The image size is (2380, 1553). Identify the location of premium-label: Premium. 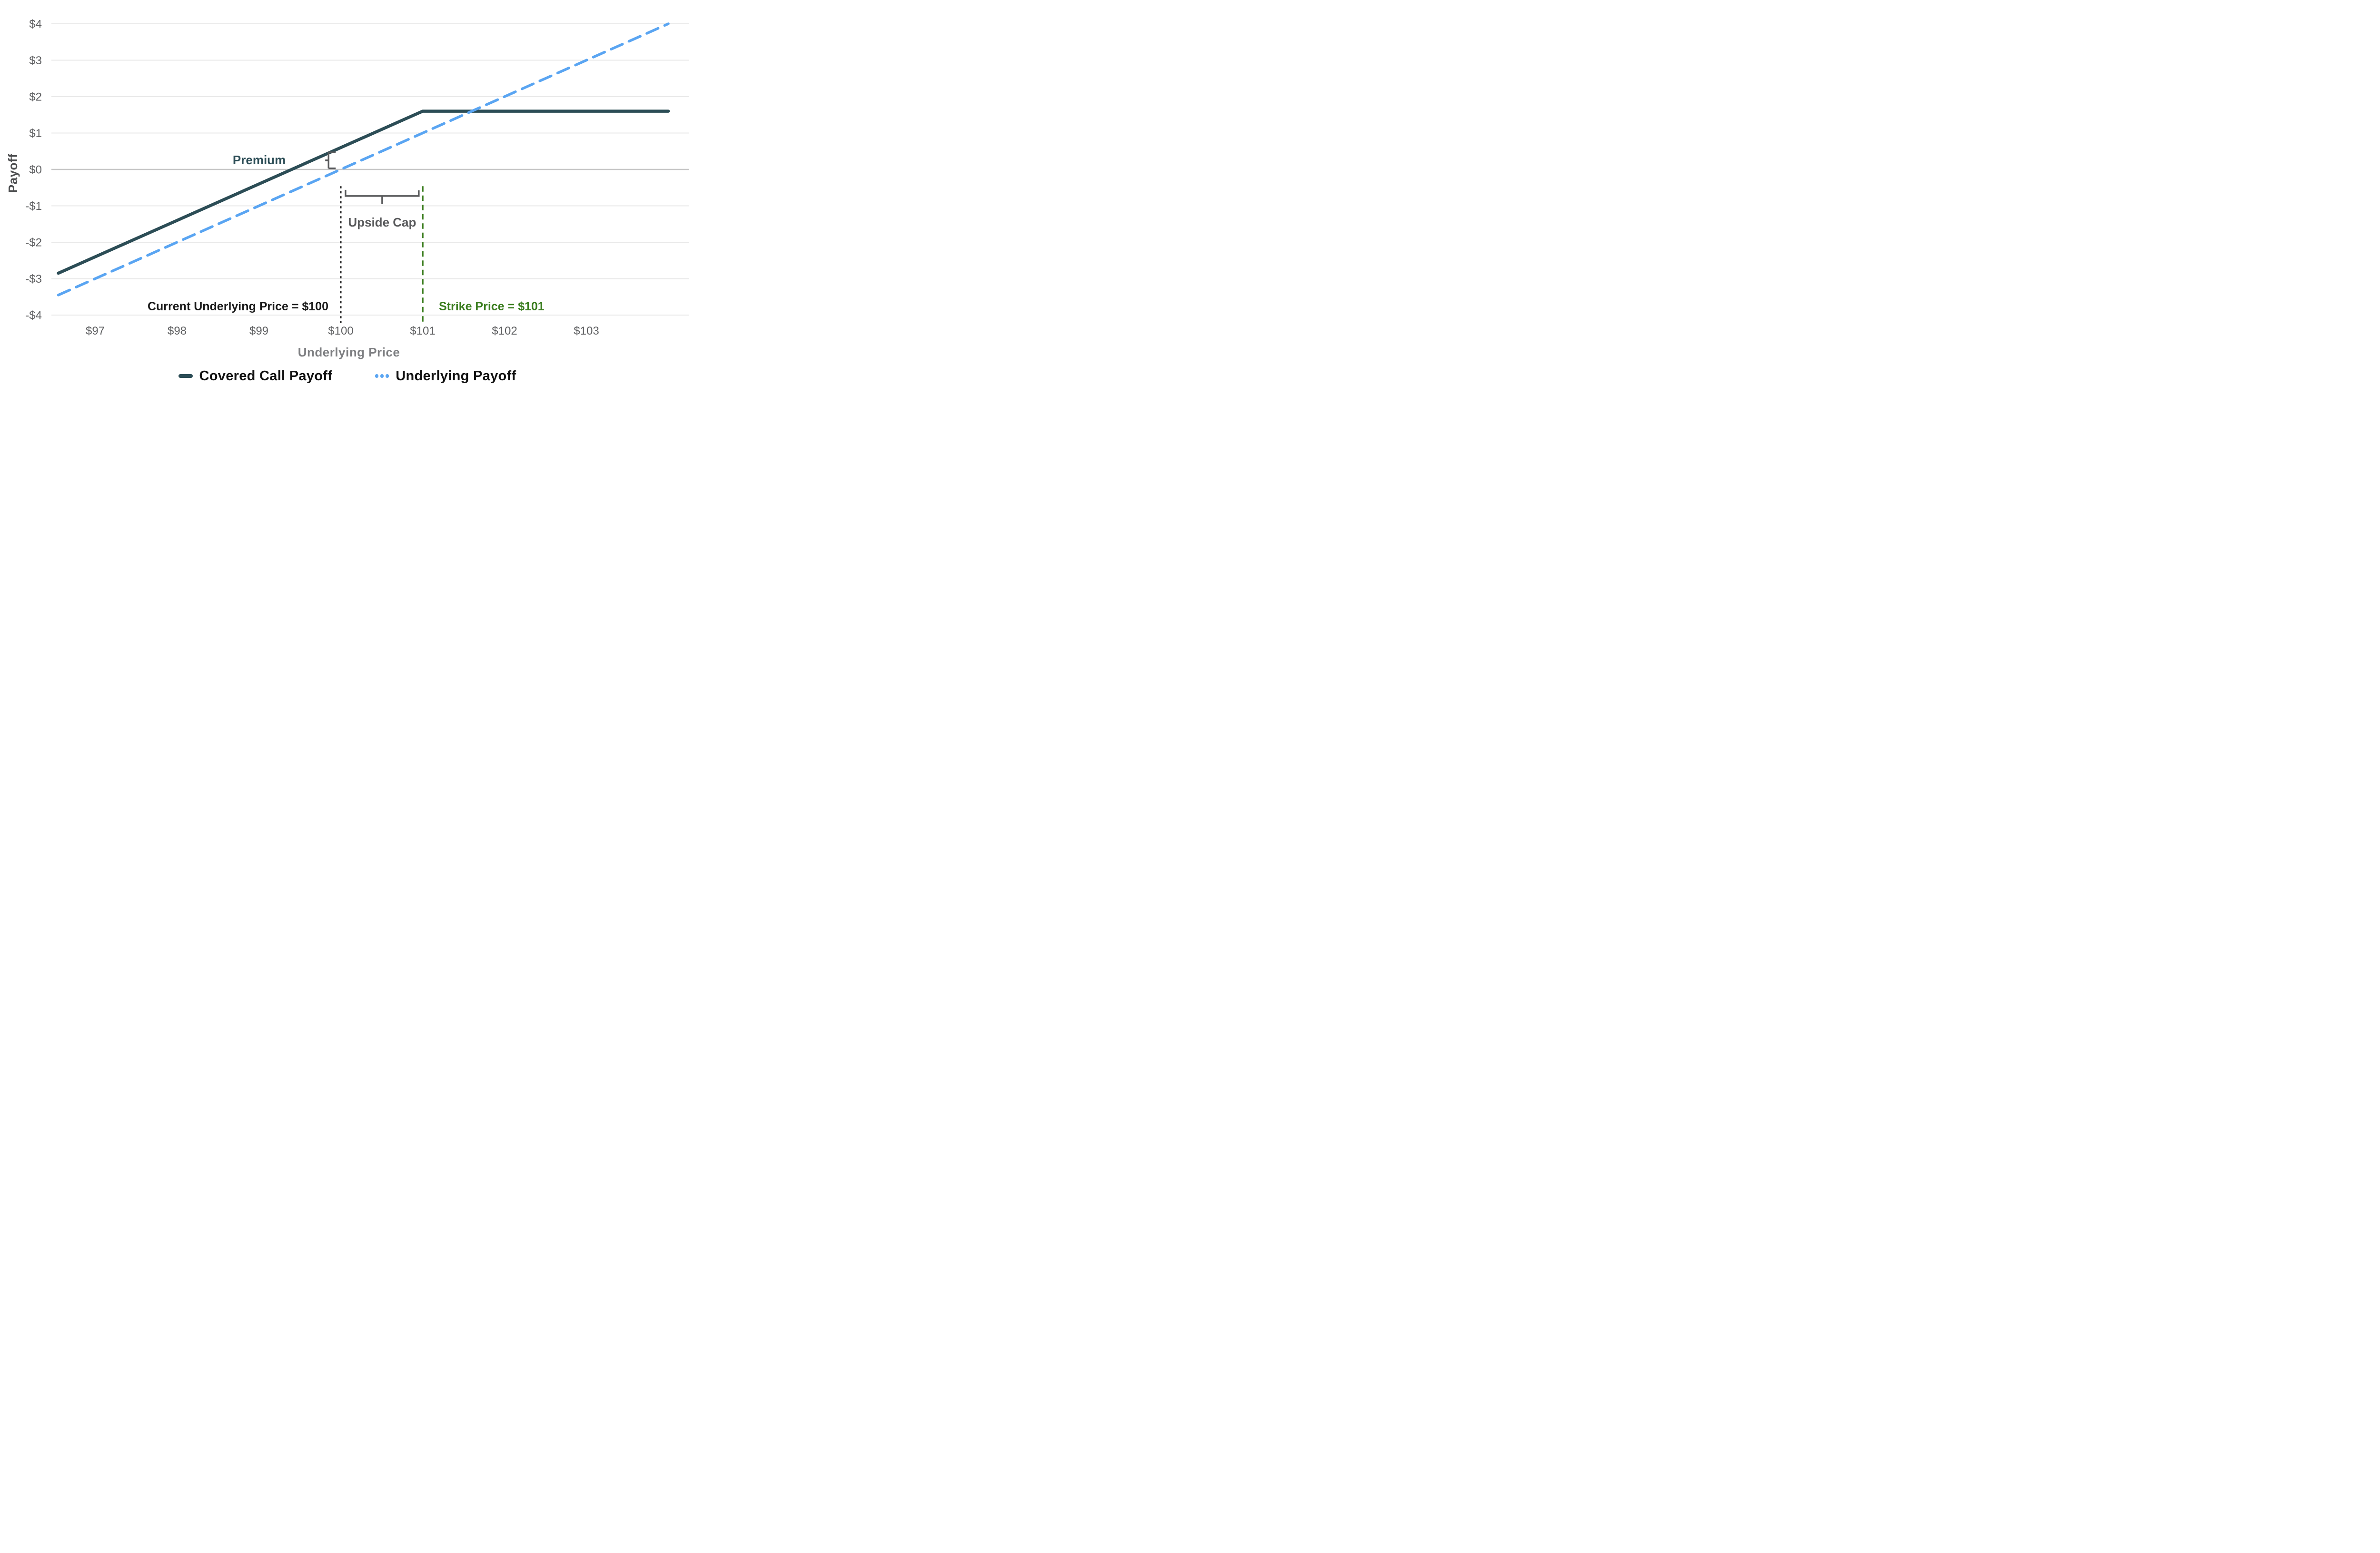
(259, 160).